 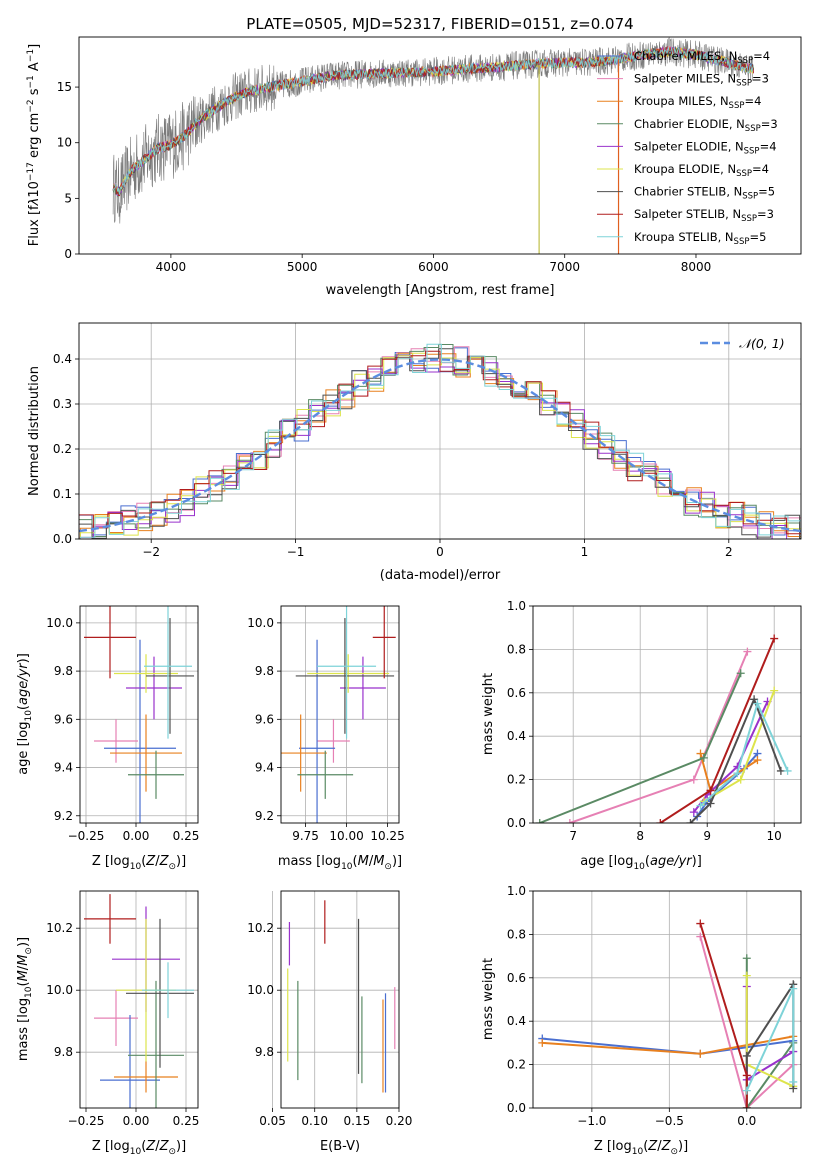 I want to click on age-mw-xlabel: age [log10(age/yr)], so click(x=641, y=863).